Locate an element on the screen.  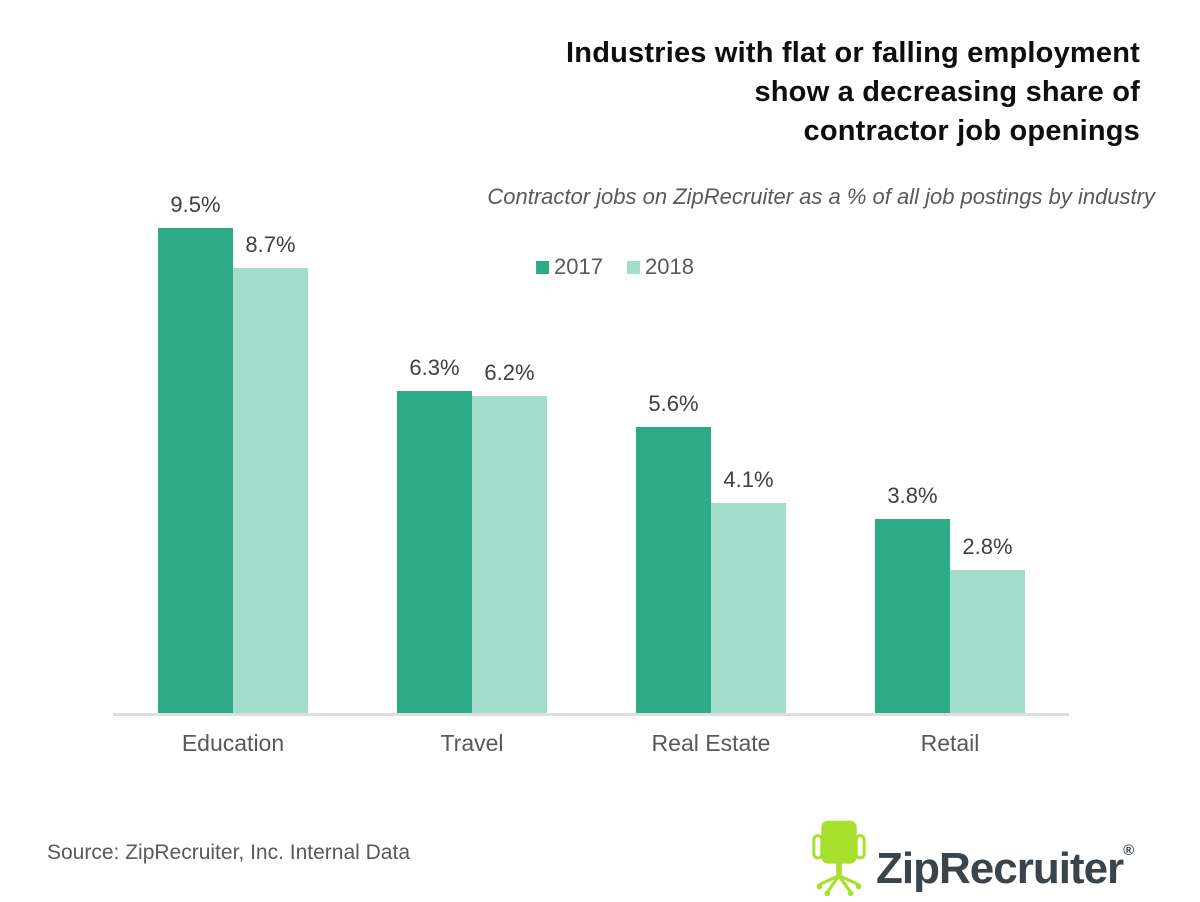
brand-logo: ZipRecruiter® is located at coordinates (973, 857).